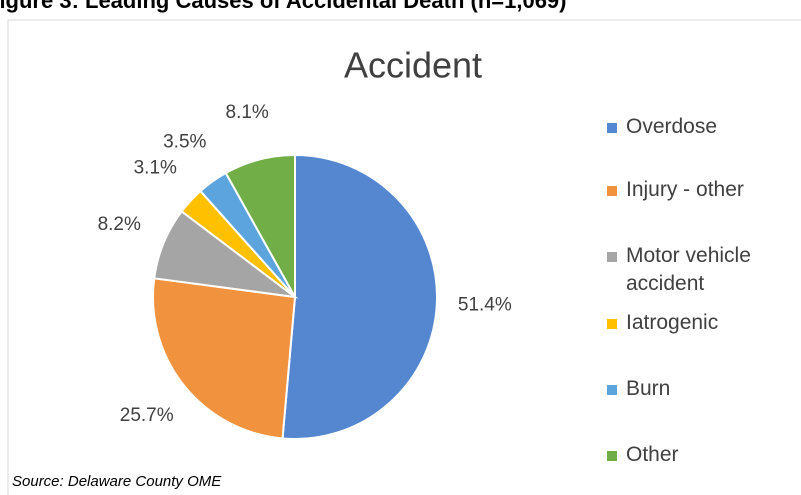 This screenshot has width=801, height=495. What do you see at coordinates (672, 126) in the screenshot?
I see `legend-label: Overdose` at bounding box center [672, 126].